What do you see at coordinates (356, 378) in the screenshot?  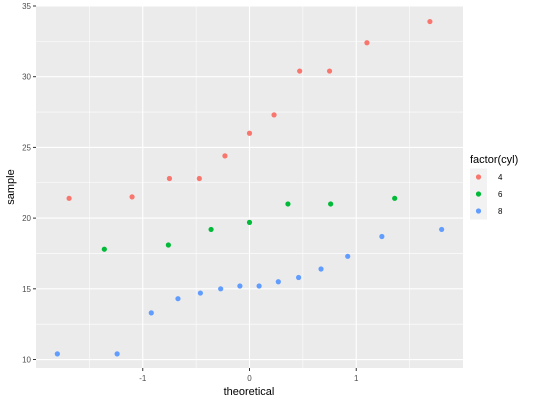 I see `x-tick-label: 1` at bounding box center [356, 378].